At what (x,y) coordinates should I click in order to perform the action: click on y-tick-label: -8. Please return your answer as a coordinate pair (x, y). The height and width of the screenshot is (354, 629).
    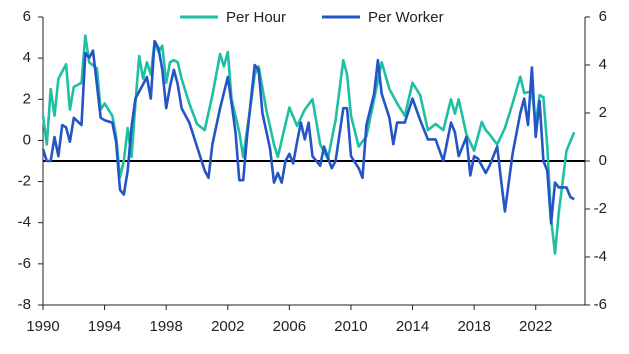
    Looking at the image, I should click on (24, 304).